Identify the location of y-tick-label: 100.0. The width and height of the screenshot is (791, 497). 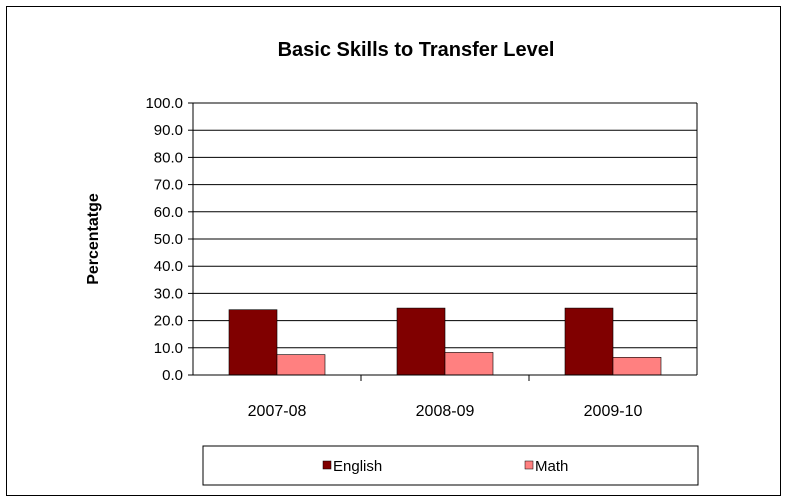
(164, 103).